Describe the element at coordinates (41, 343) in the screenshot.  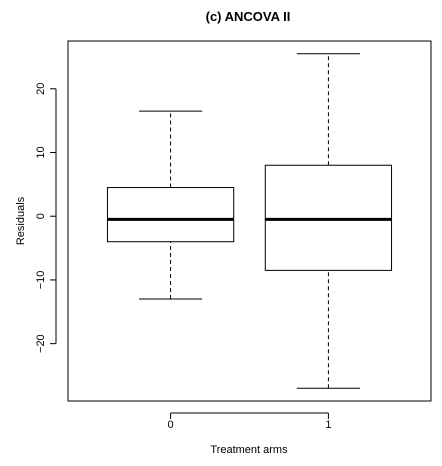
I see `y-tick-label: −20` at that location.